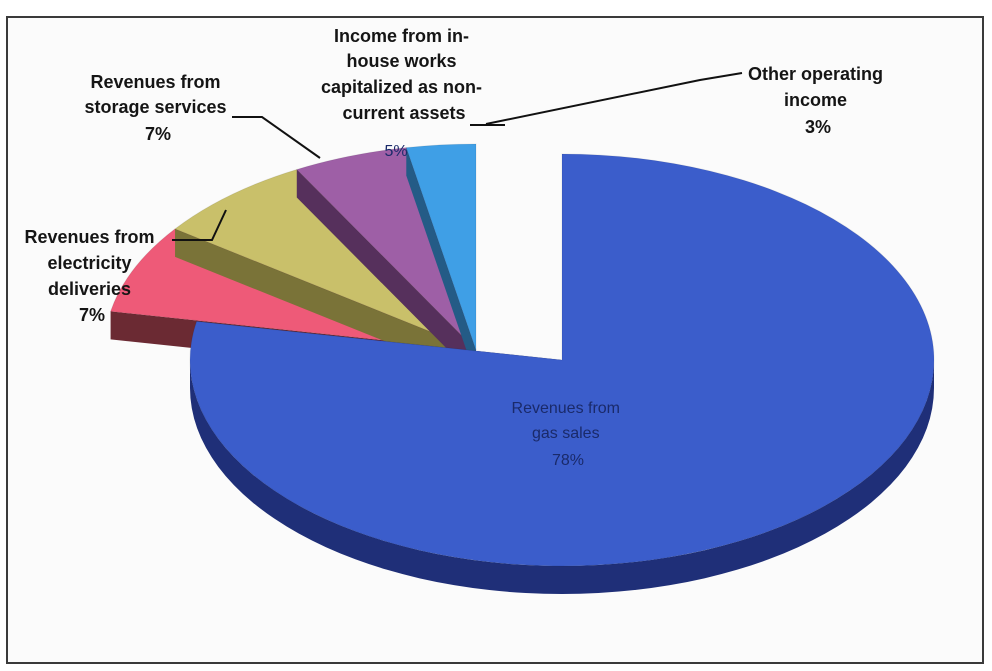 Image resolution: width=992 pixels, height=671 pixels. I want to click on leader-electricity, so click(199, 225).